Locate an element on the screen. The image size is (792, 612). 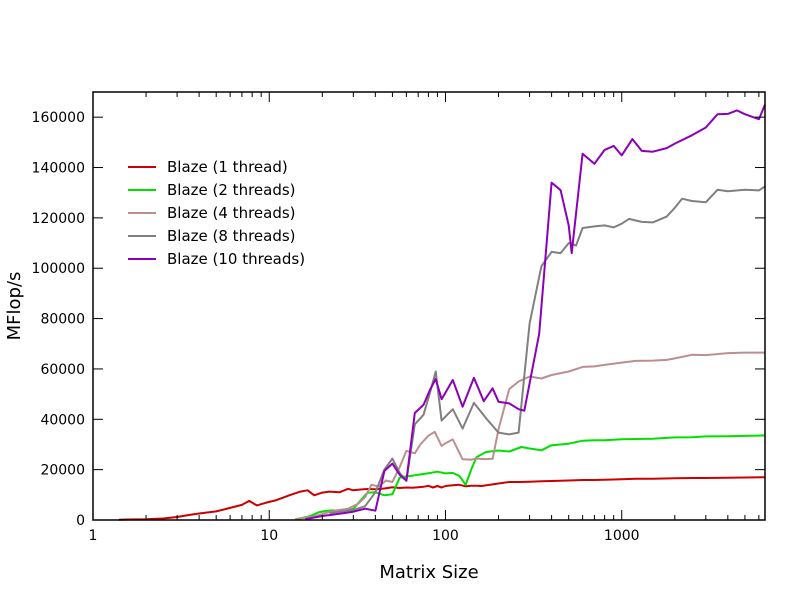
legend-label: Blaze (1 thread) is located at coordinates (227, 167).